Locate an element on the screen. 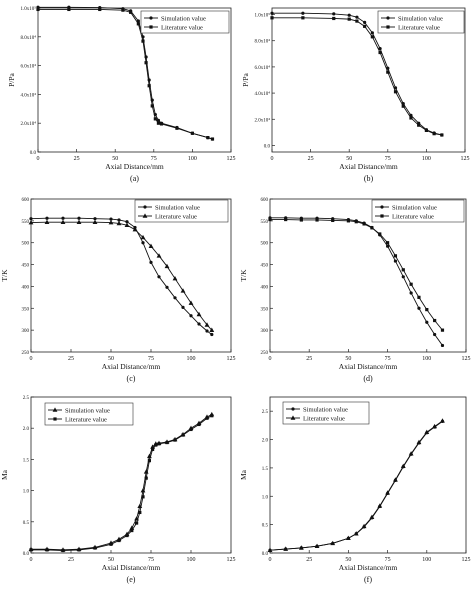 This screenshot has height=590, width=474. y-tick-label: 250 is located at coordinates (265, 353).